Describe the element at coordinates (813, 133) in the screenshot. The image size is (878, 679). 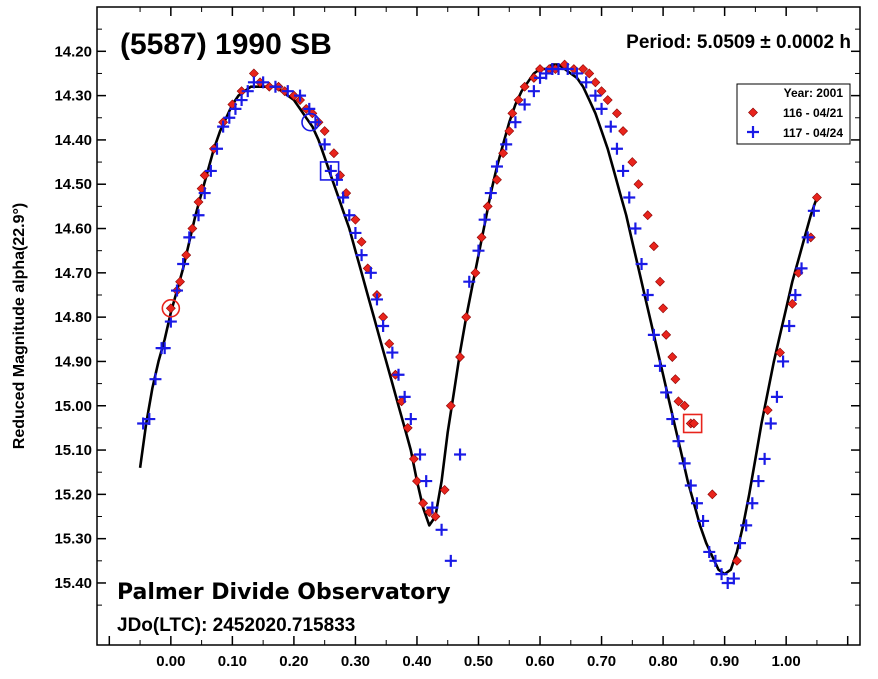
I see `legend-entry-117: 117 - 04/24` at that location.